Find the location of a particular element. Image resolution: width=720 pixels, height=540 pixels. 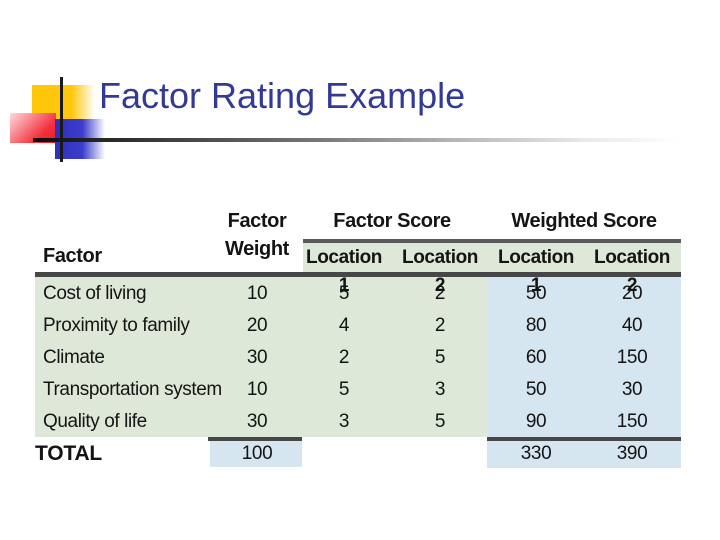

table-row: Cost of living 10 5 2 50 20 is located at coordinates (360, 294).